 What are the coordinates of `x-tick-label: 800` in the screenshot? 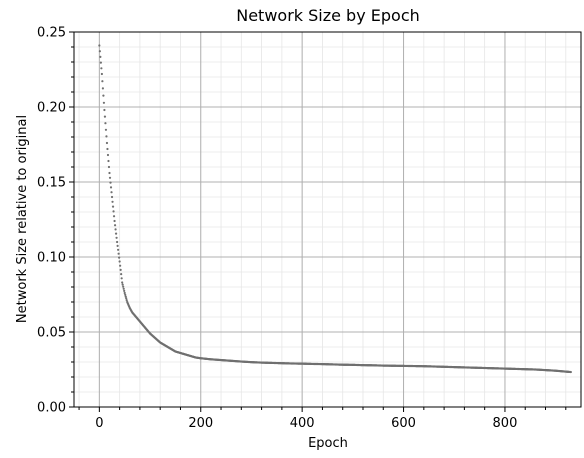 It's located at (505, 423).